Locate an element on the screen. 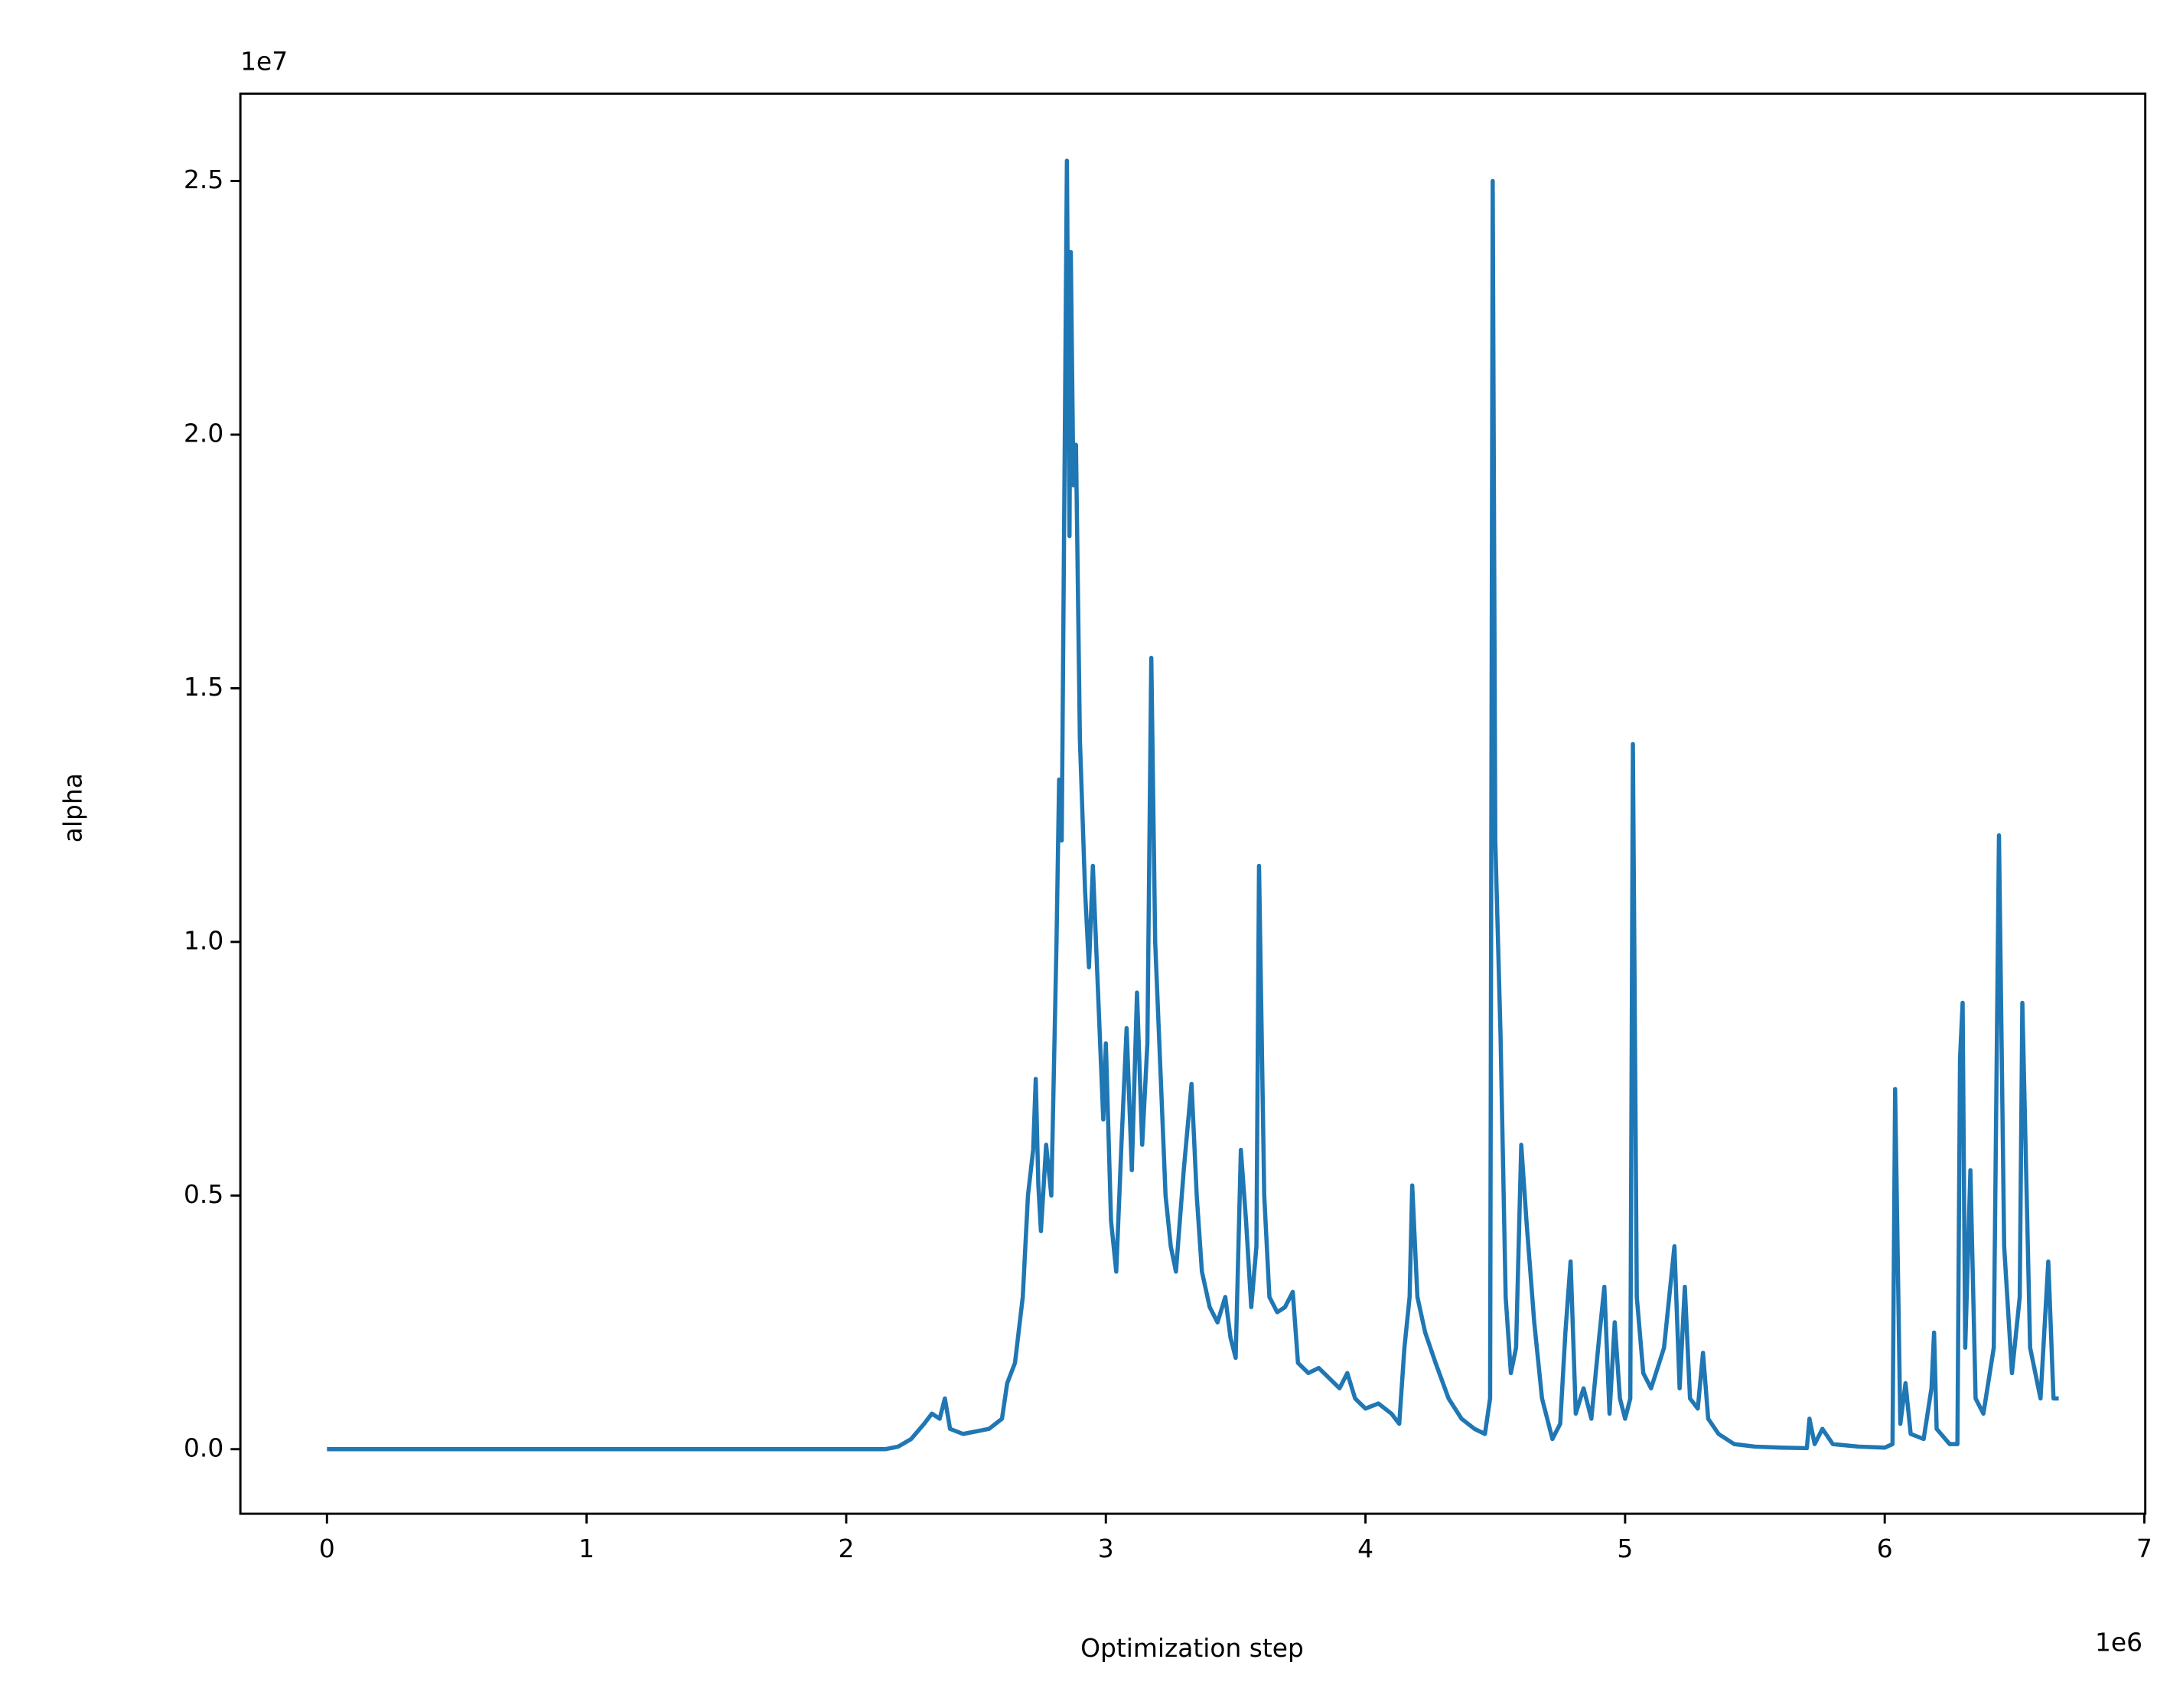  x-tick-label: 2 is located at coordinates (846, 1548).